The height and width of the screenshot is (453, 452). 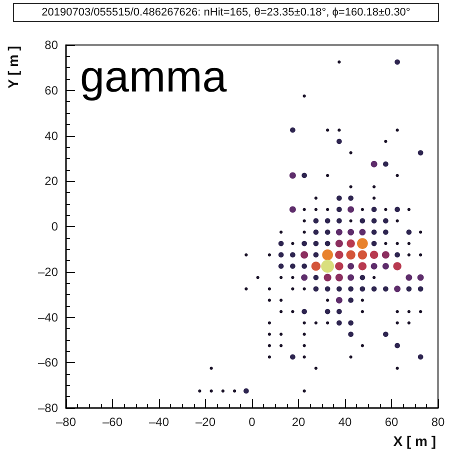 What do you see at coordinates (66, 422) in the screenshot?
I see `x-tick-label: –80` at bounding box center [66, 422].